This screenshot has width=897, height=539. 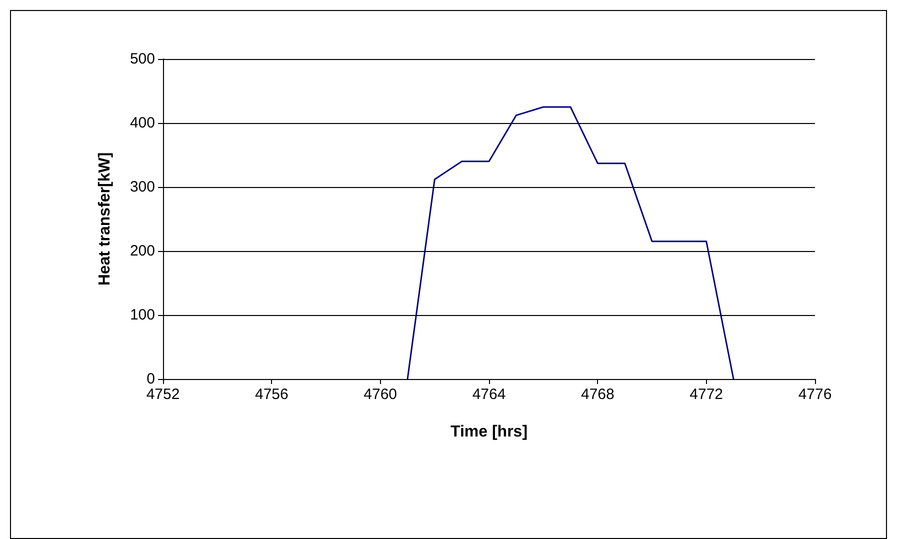 I want to click on y-tick-label: 500, so click(x=142, y=59).